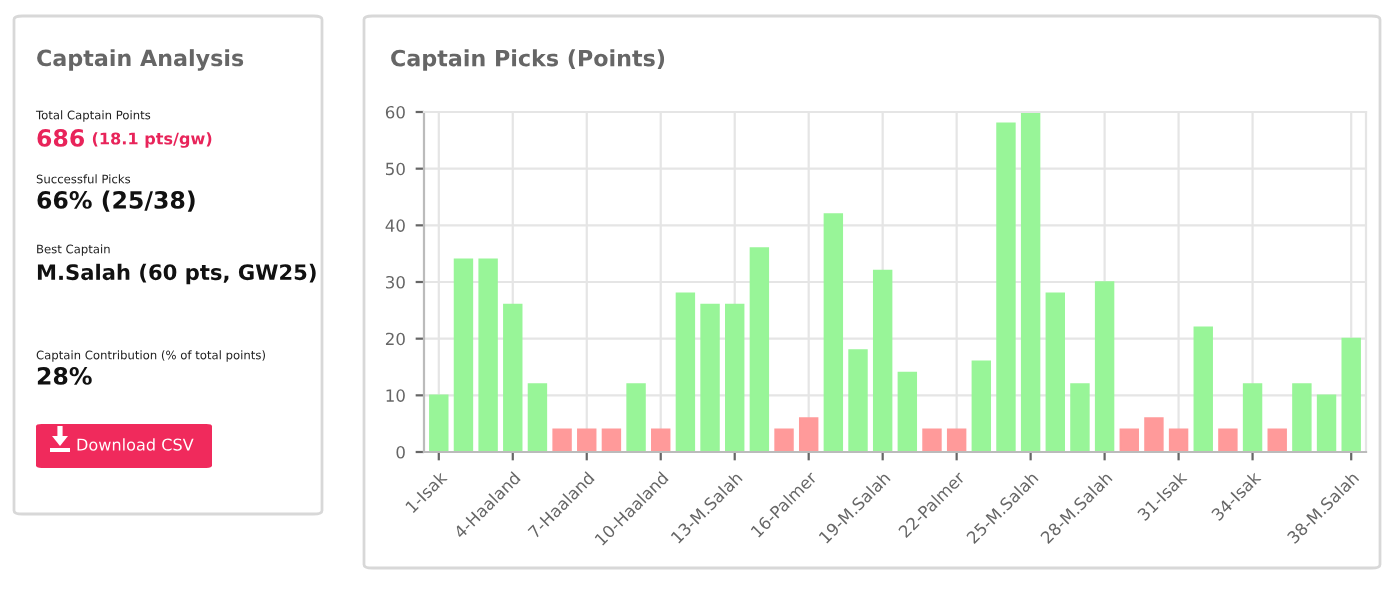 The width and height of the screenshot is (1400, 596). What do you see at coordinates (395, 225) in the screenshot?
I see `y-tick-label: 40` at bounding box center [395, 225].